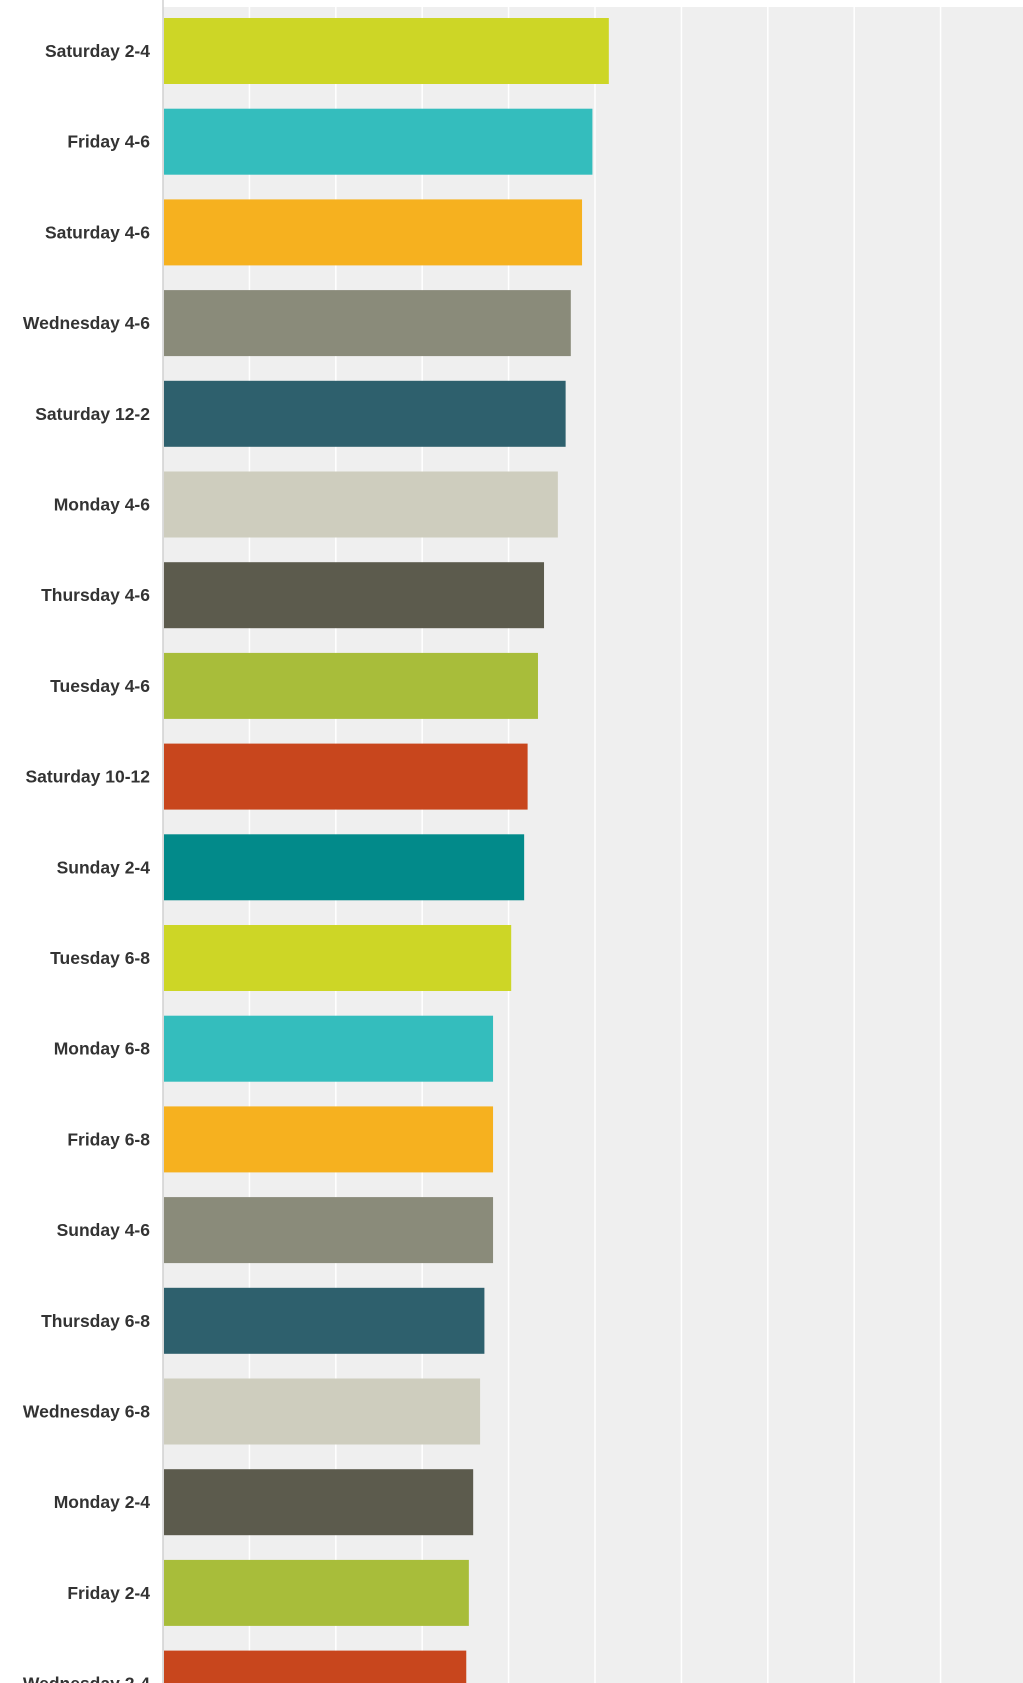 This screenshot has height=1683, width=1023. I want to click on category-label: Sunday 2-4, so click(104, 867).